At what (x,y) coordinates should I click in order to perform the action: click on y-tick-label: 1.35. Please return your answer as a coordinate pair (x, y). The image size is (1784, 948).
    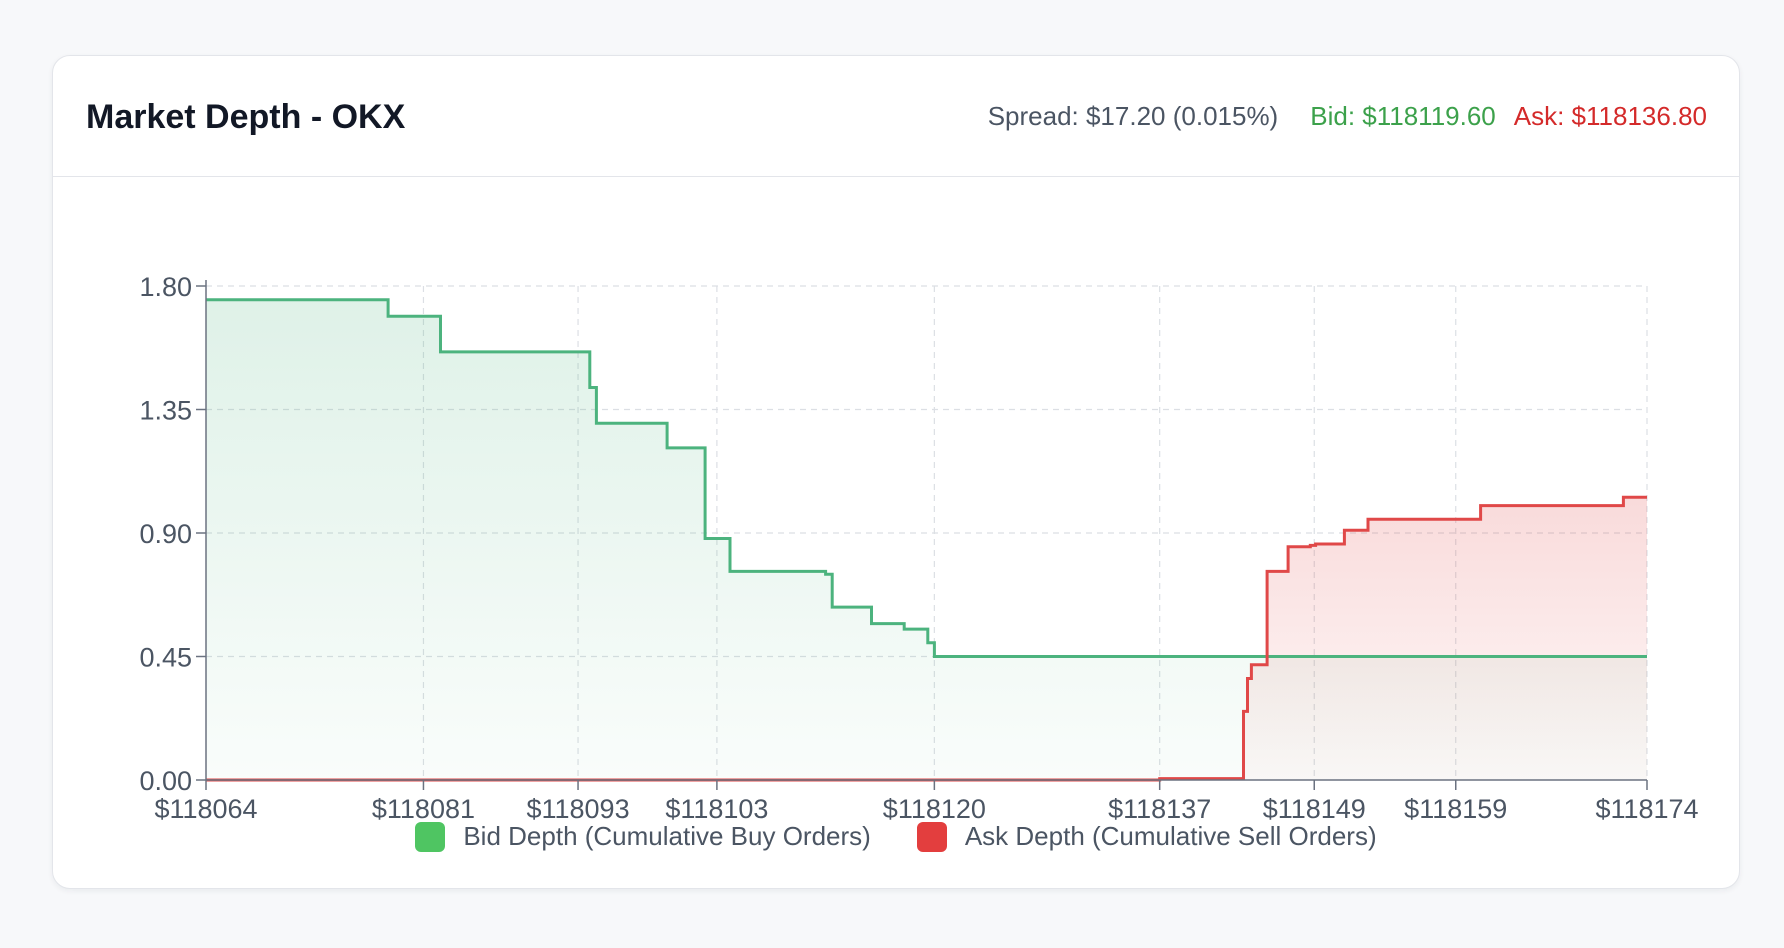
    Looking at the image, I should click on (165, 411).